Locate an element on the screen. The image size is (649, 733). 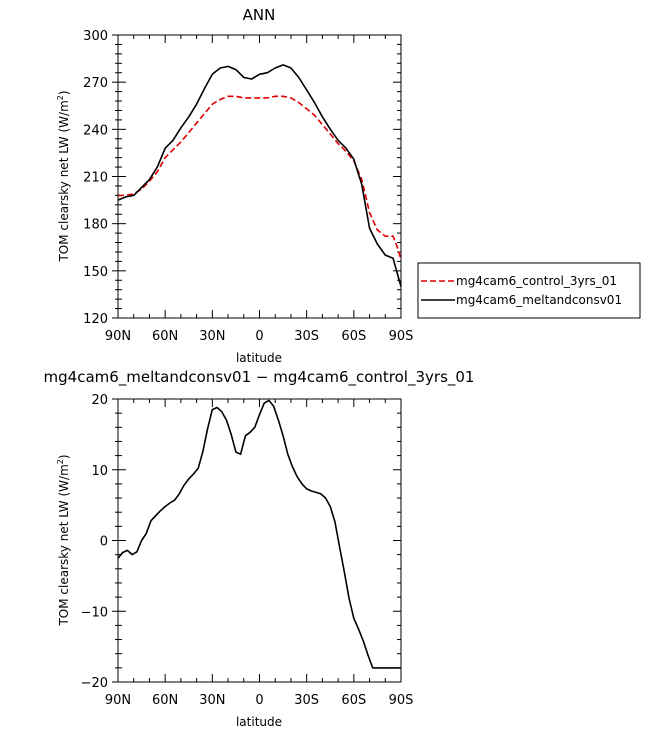
legend-label-control: mg4cam6_control_3yrs_01 is located at coordinates (536, 281).